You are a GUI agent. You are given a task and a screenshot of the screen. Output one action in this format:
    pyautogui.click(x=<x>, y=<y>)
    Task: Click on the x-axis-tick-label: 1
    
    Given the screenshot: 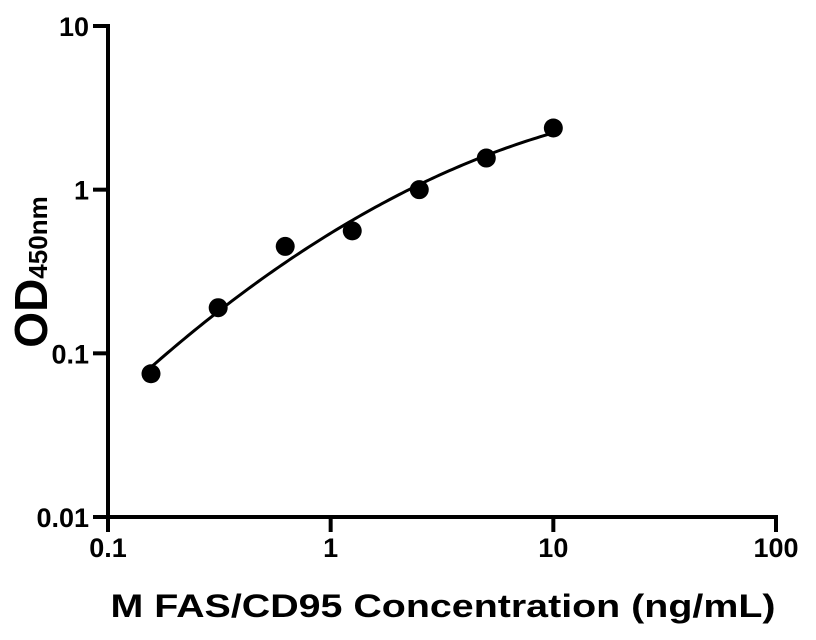 What is the action you would take?
    pyautogui.click(x=330, y=548)
    